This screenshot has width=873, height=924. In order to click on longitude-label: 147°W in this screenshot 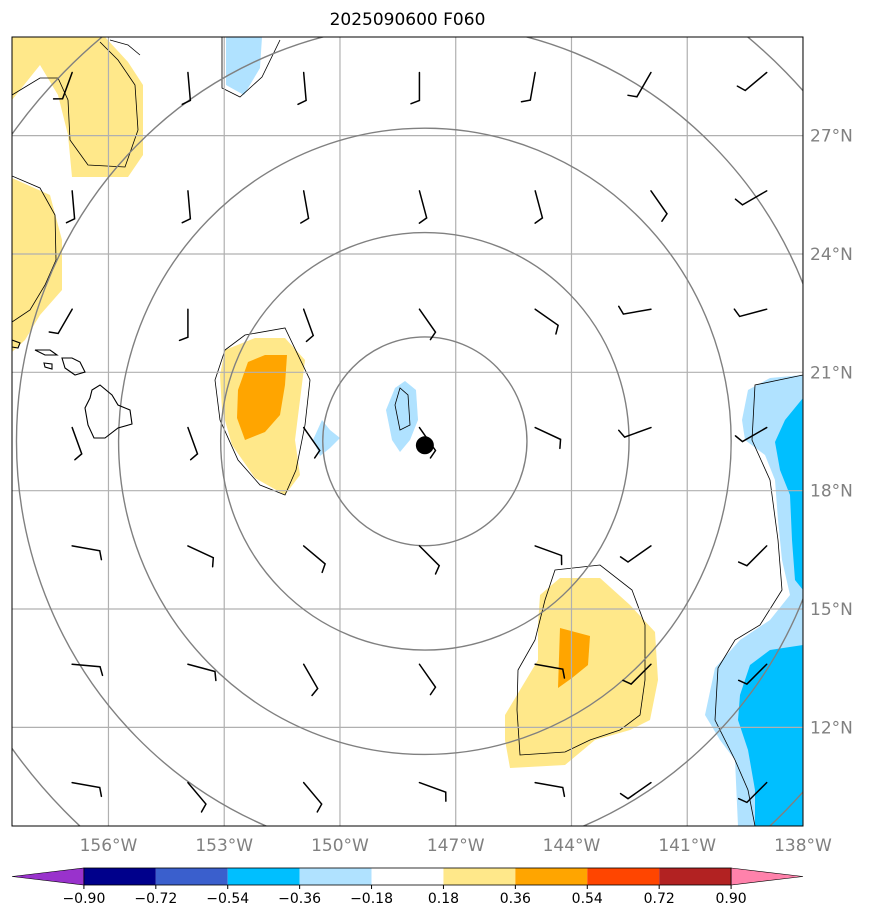, I will do `click(456, 846)`.